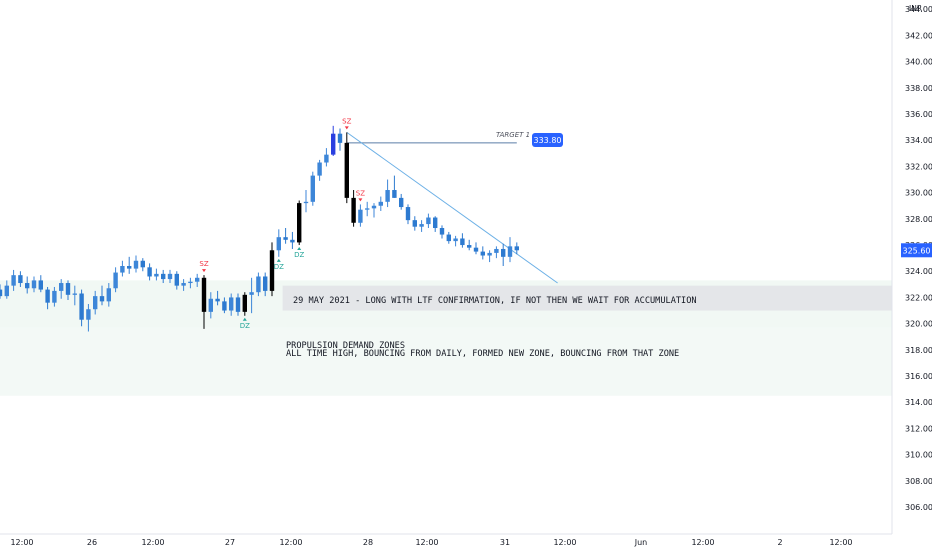  I want to click on svg-text: 325.60, so click(917, 250).